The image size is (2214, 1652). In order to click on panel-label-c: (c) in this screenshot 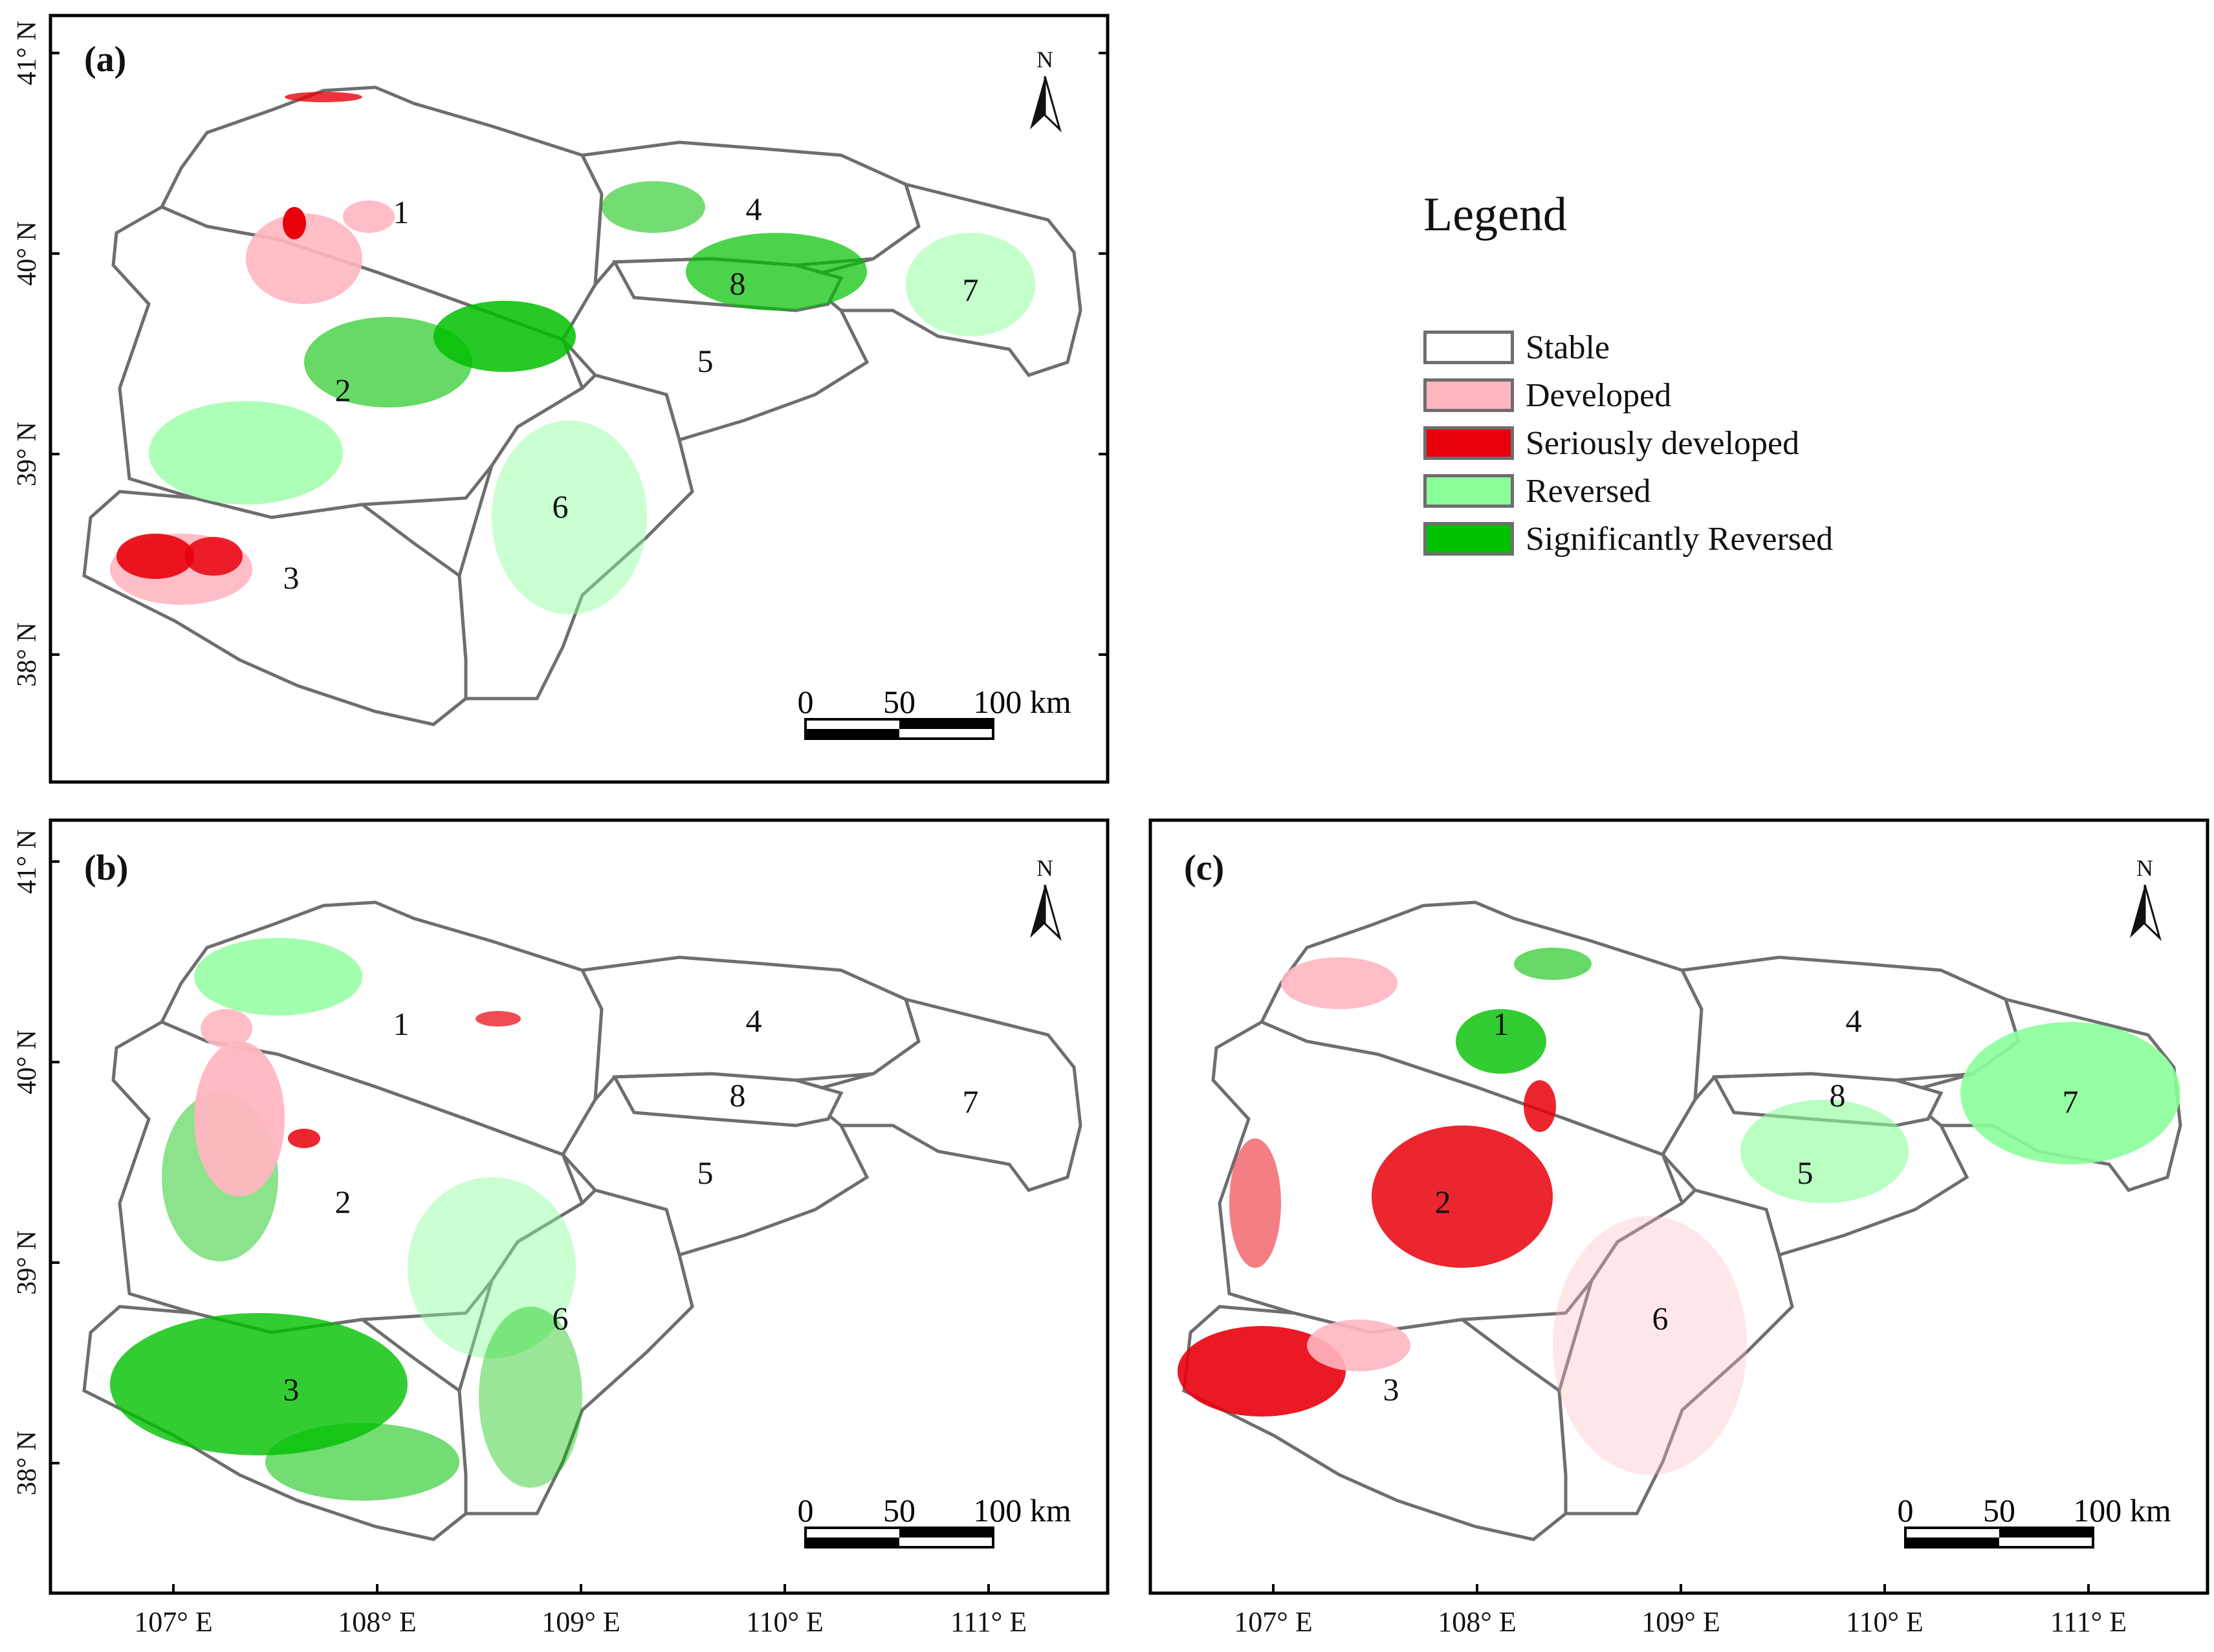, I will do `click(1204, 868)`.